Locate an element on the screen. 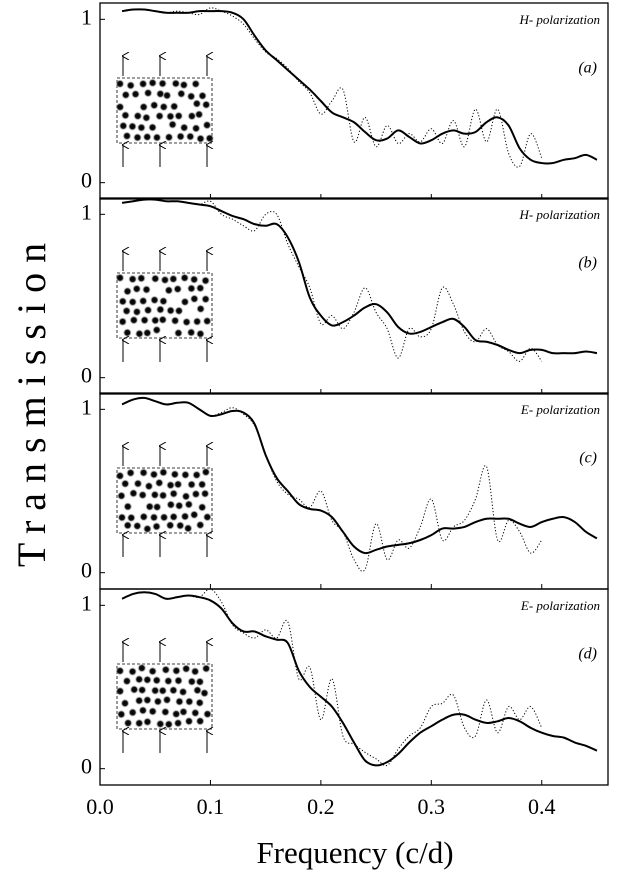 This screenshot has height=879, width=623. panel-label: (b) is located at coordinates (587, 263).